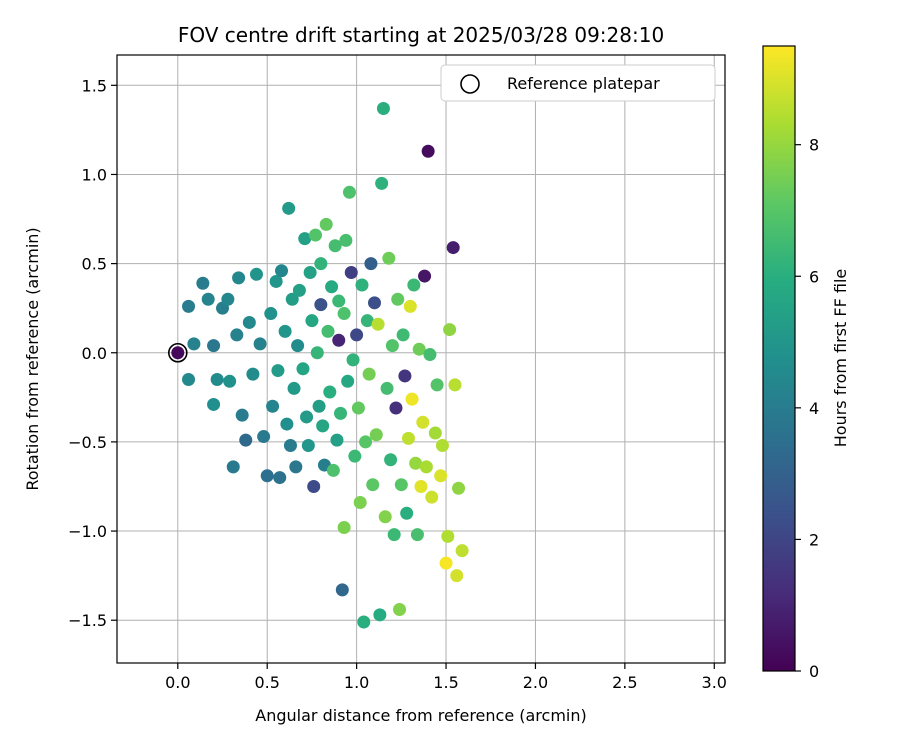 This screenshot has height=750, width=900. What do you see at coordinates (87, 531) in the screenshot?
I see `y-tick-label: −1.0` at bounding box center [87, 531].